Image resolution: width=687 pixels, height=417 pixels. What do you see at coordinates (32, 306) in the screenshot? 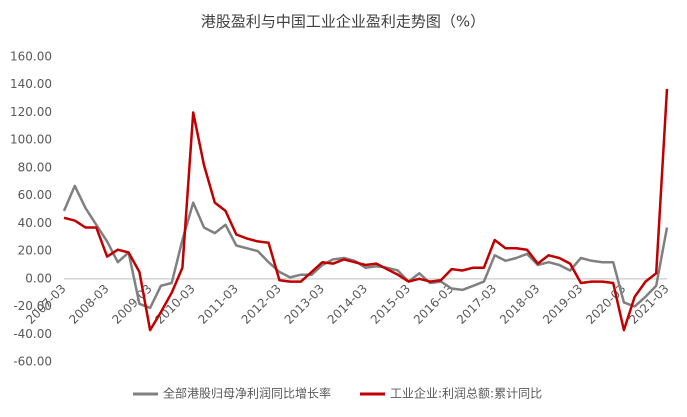
I see `y-tick-label: -20.00` at bounding box center [32, 306].